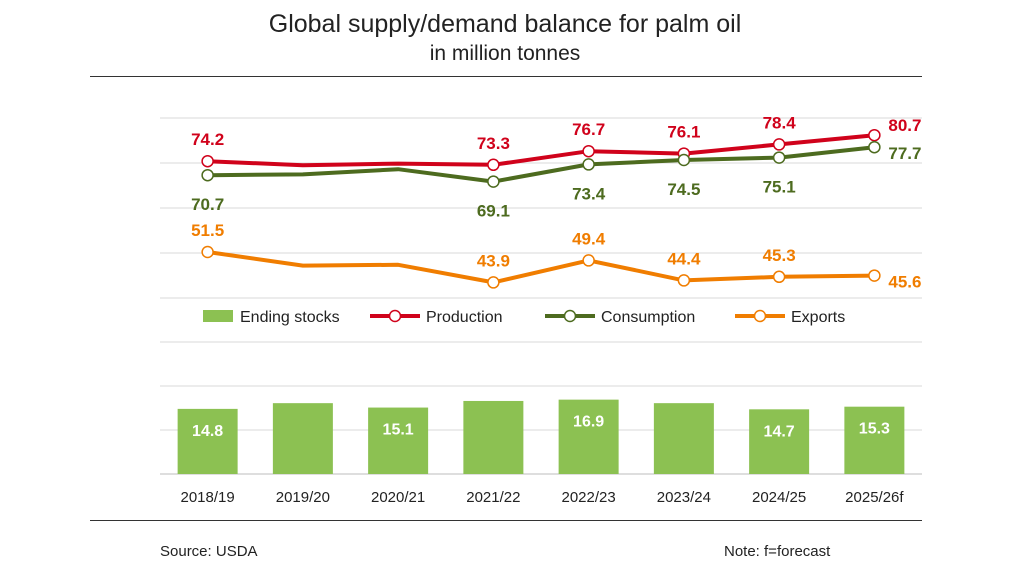  I want to click on x-tick-label: 2020/21, so click(398, 497).